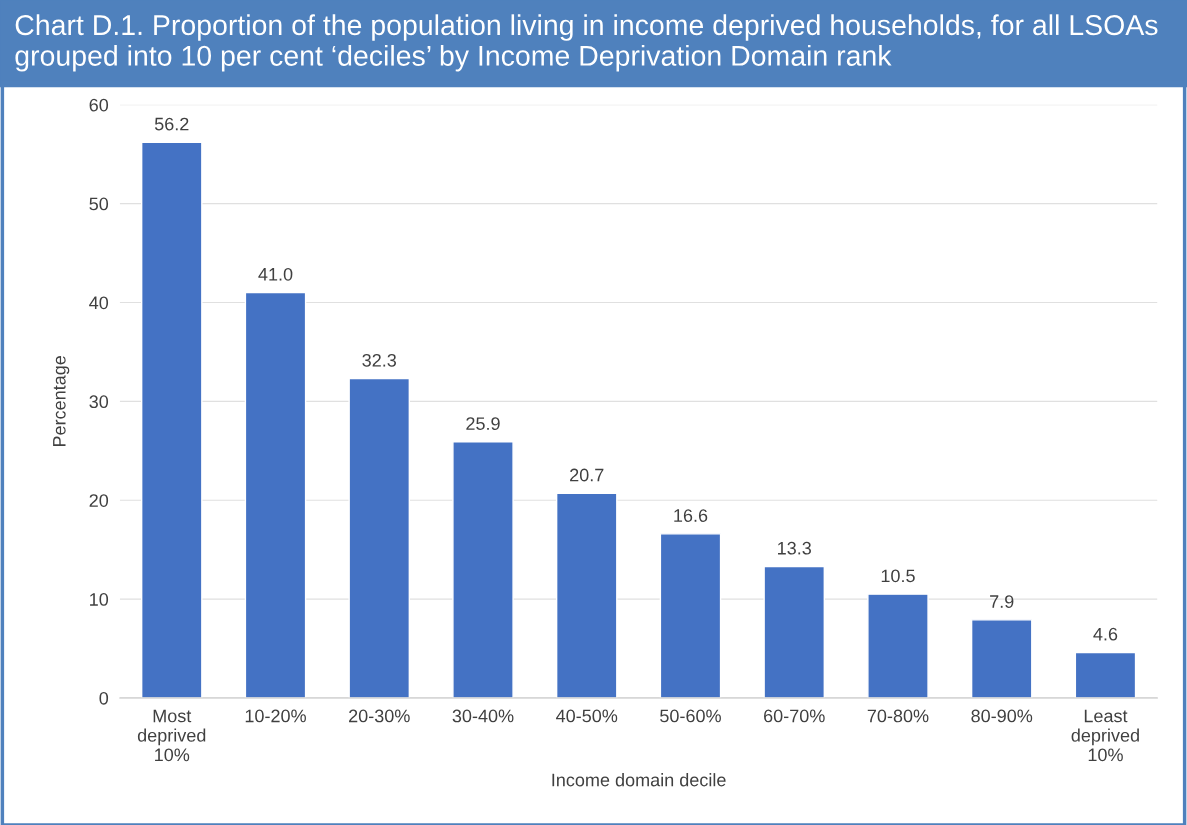 The width and height of the screenshot is (1187, 825). I want to click on x-tick-label: 60-70%, so click(794, 716).